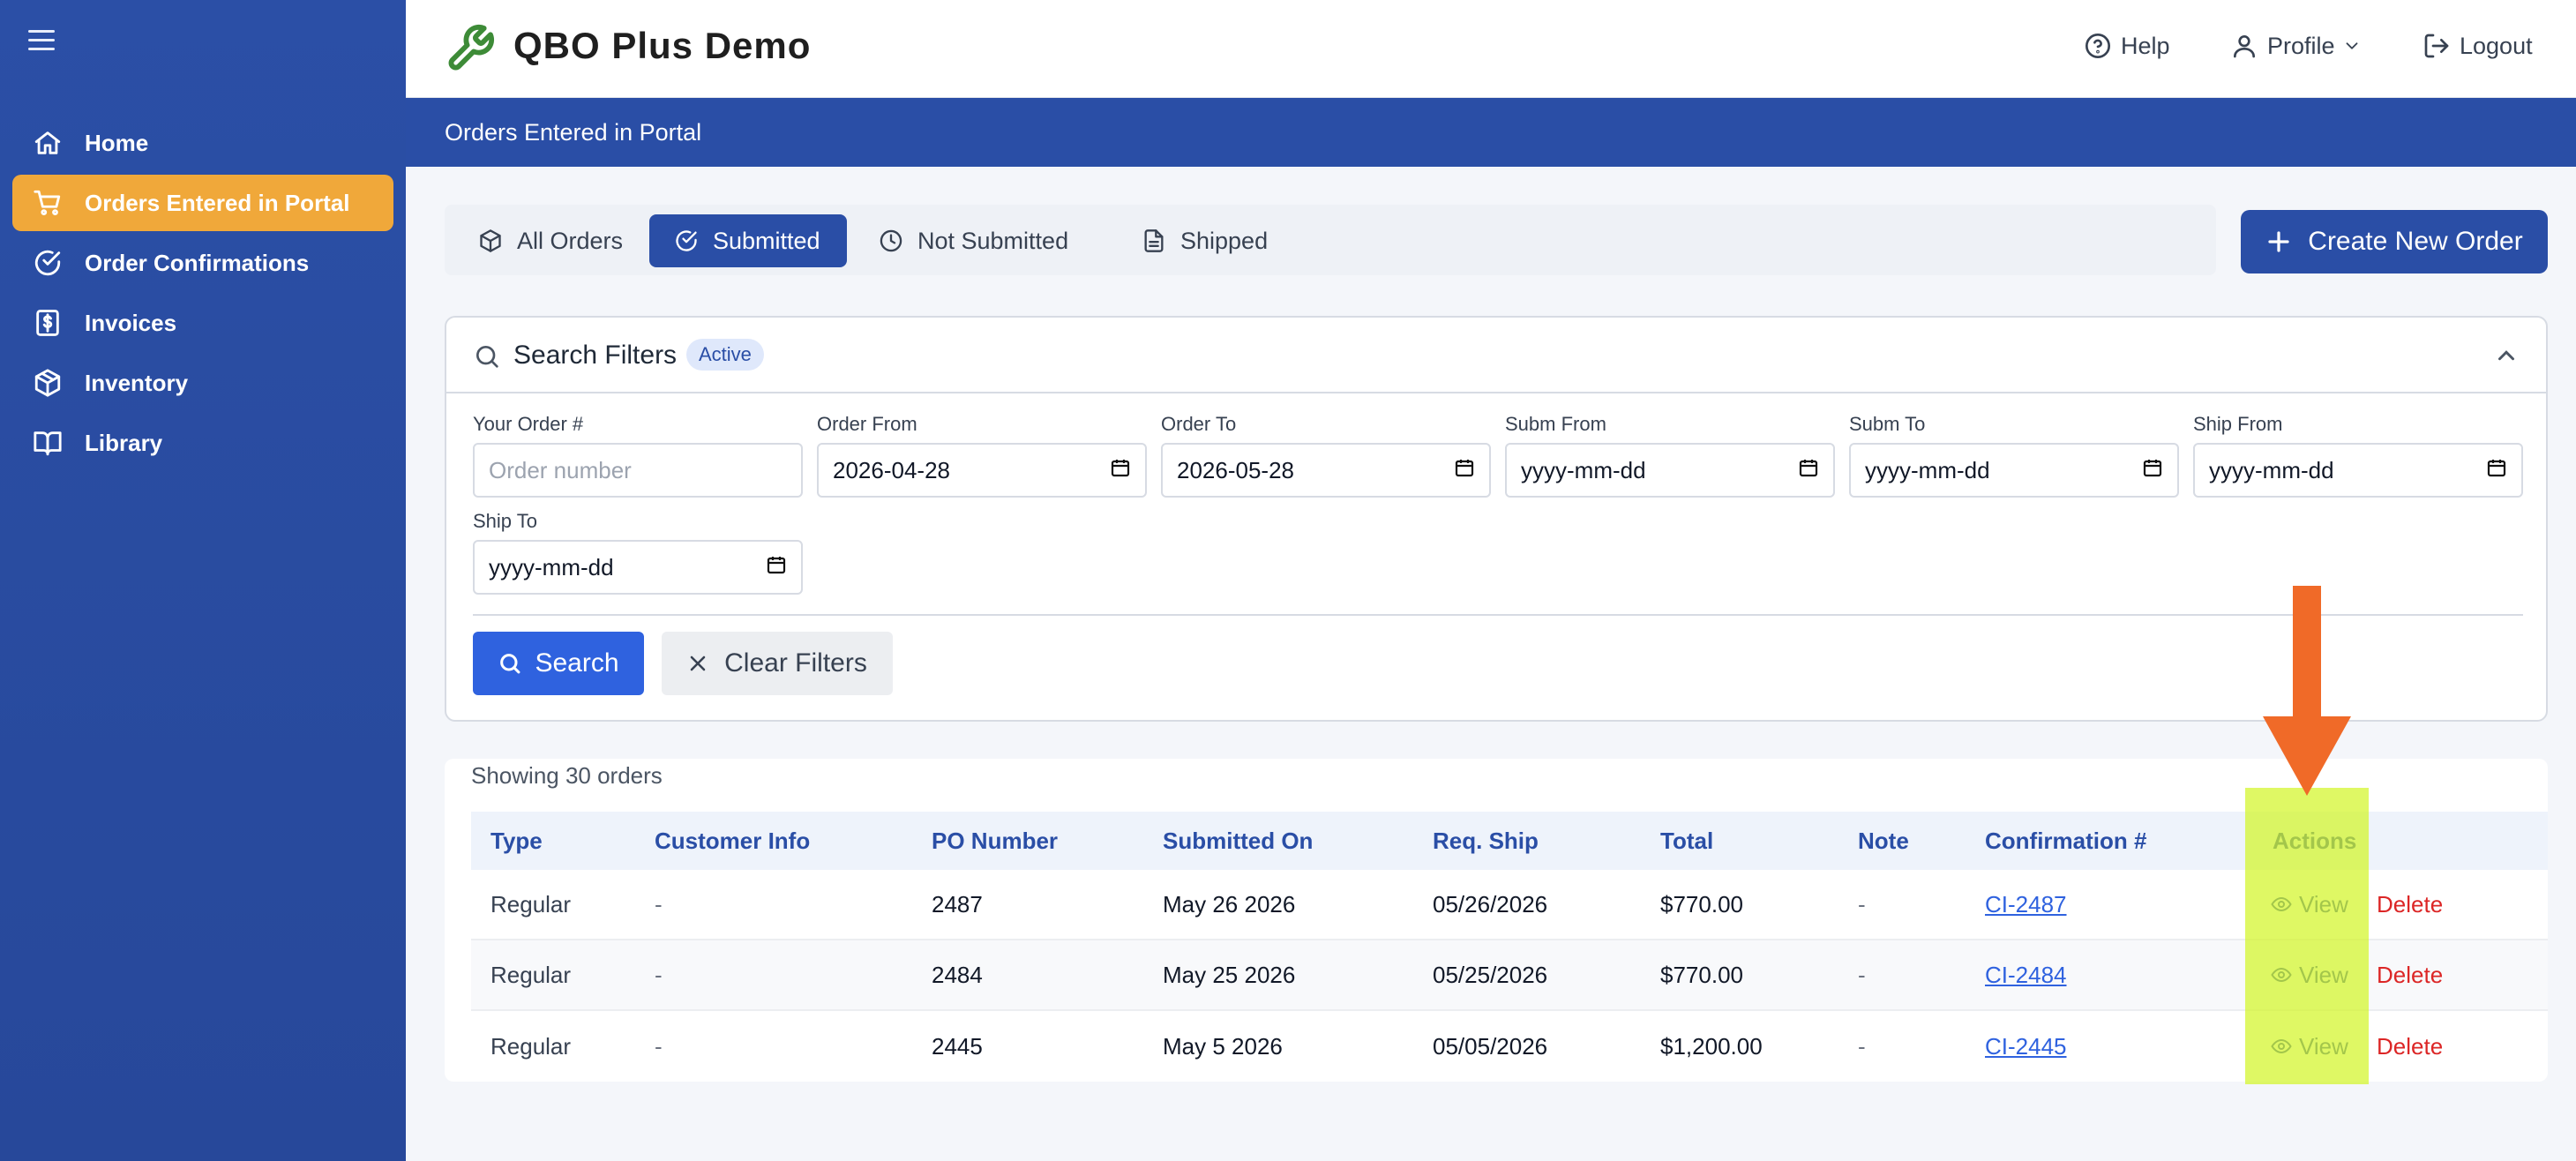 This screenshot has height=1161, width=2576. Describe the element at coordinates (1498, 615) in the screenshot. I see `divider` at that location.